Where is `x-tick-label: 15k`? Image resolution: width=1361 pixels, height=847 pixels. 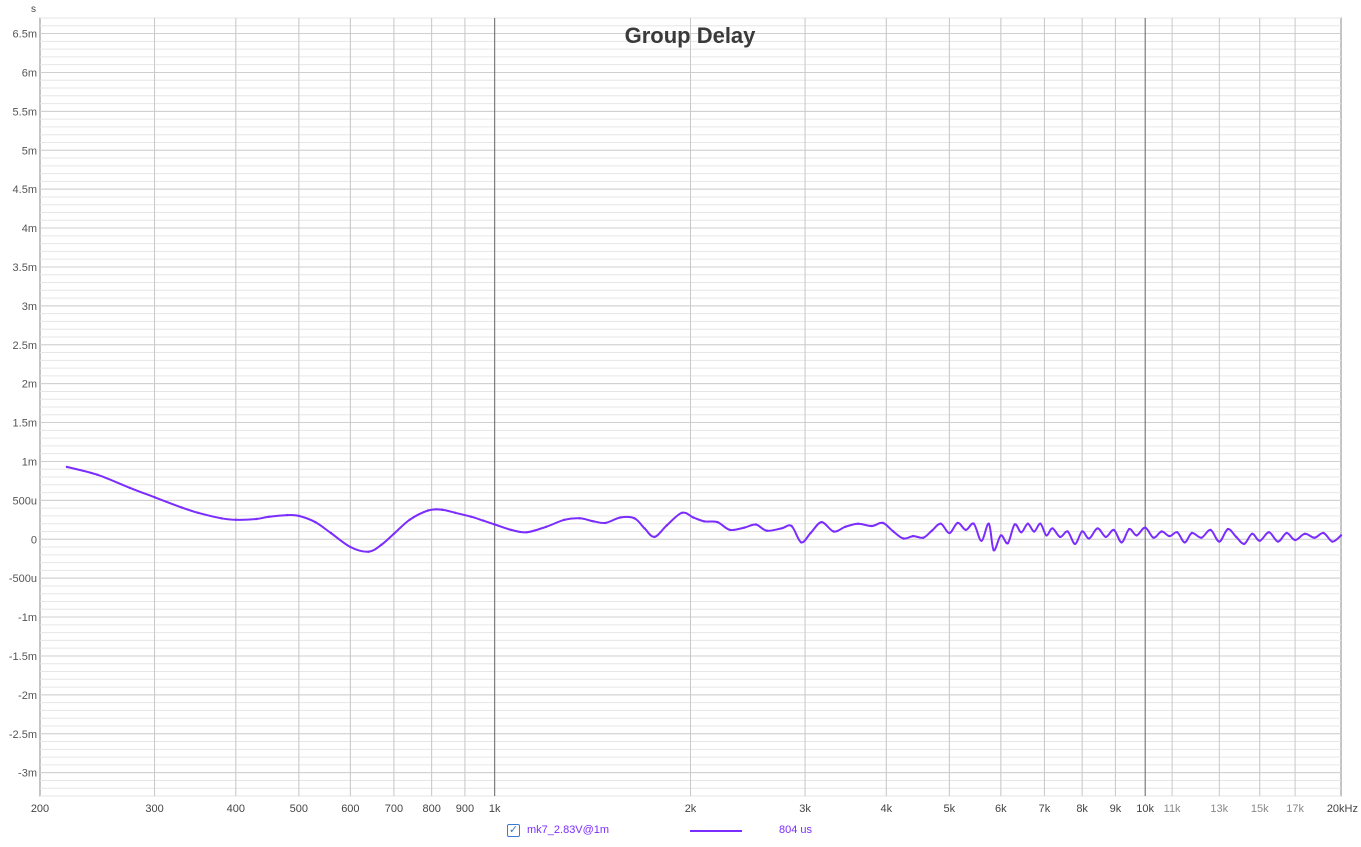 x-tick-label: 15k is located at coordinates (1260, 809).